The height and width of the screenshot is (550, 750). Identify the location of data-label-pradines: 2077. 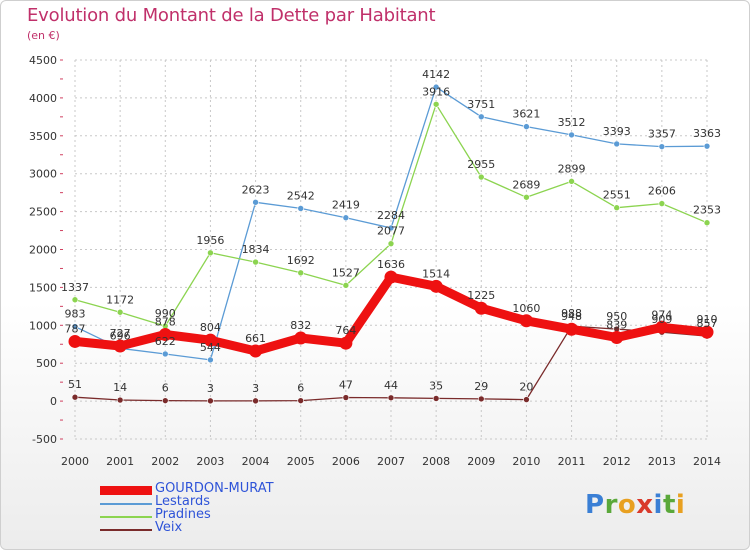
(391, 231).